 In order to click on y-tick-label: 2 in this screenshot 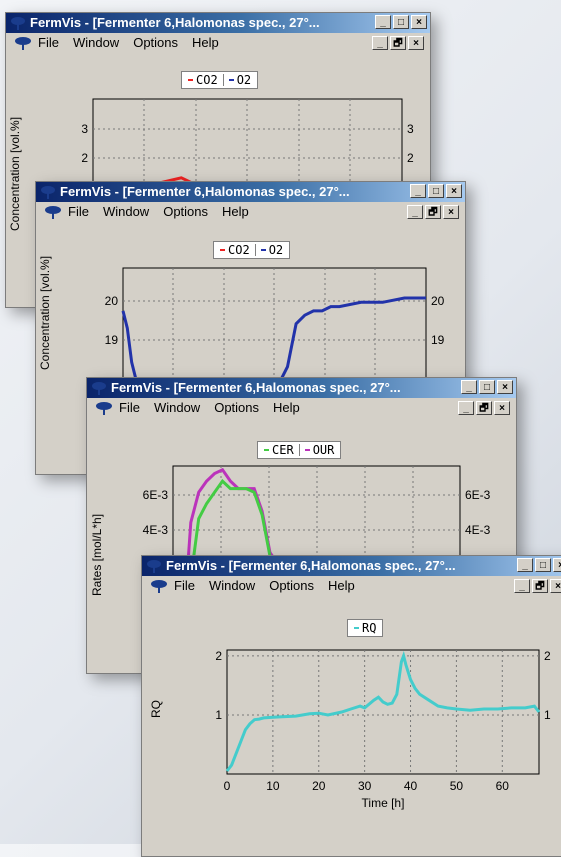, I will do `click(218, 656)`.